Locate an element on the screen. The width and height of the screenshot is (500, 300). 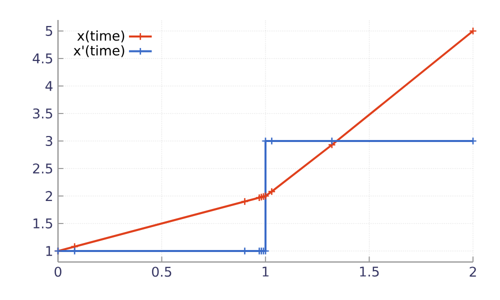
legend-label: x(time) is located at coordinates (100, 36).